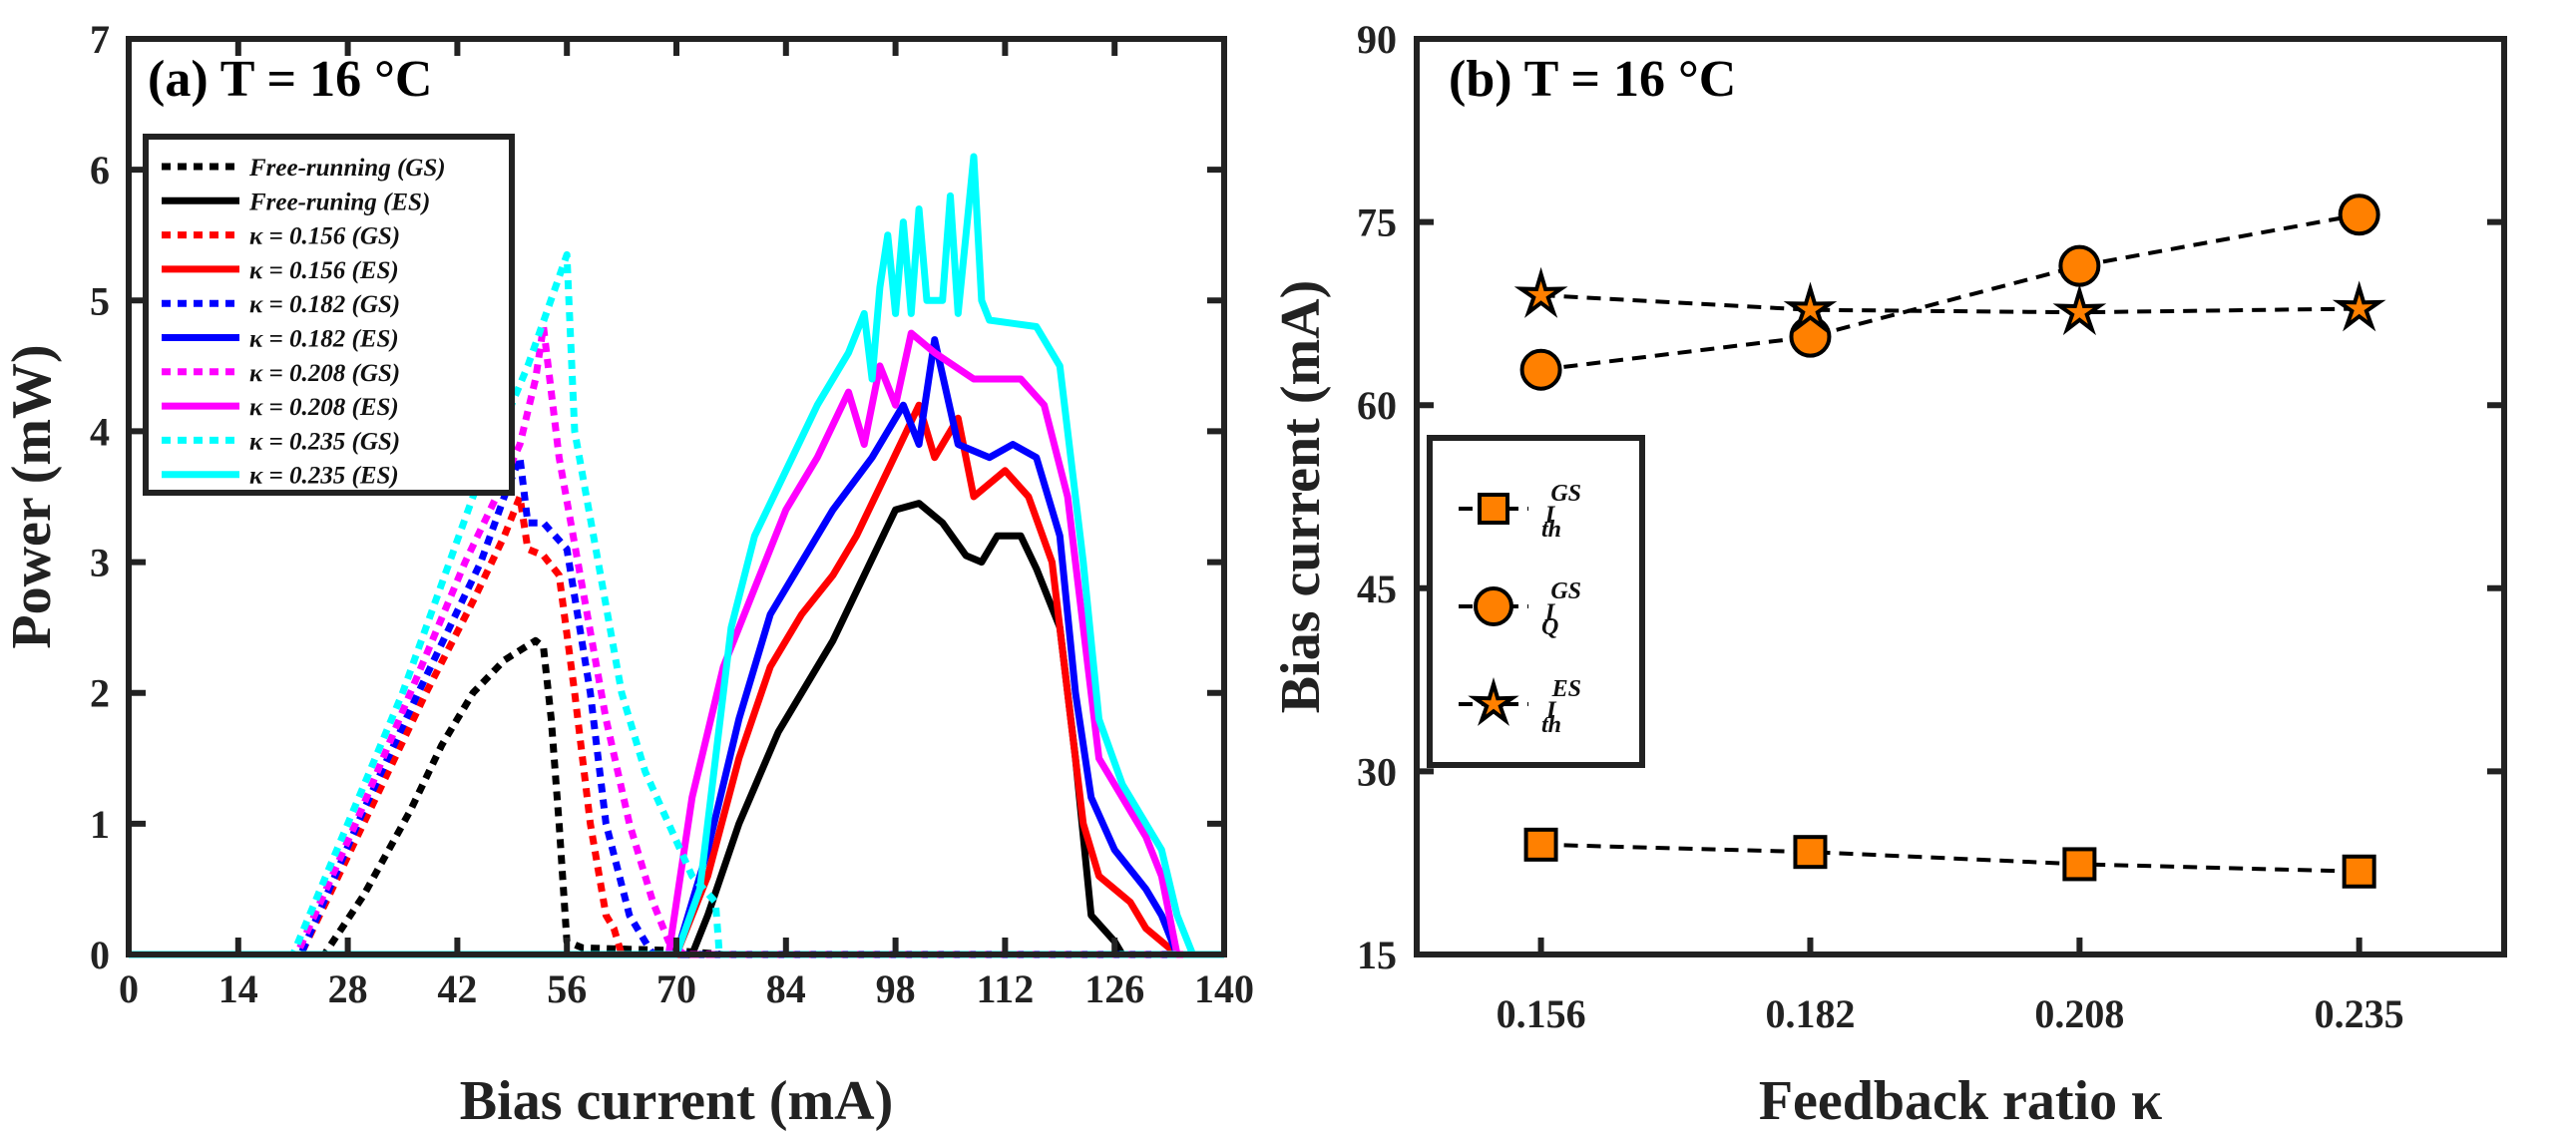  Describe the element at coordinates (1224, 989) in the screenshot. I see `x-tick-label: 140` at that location.